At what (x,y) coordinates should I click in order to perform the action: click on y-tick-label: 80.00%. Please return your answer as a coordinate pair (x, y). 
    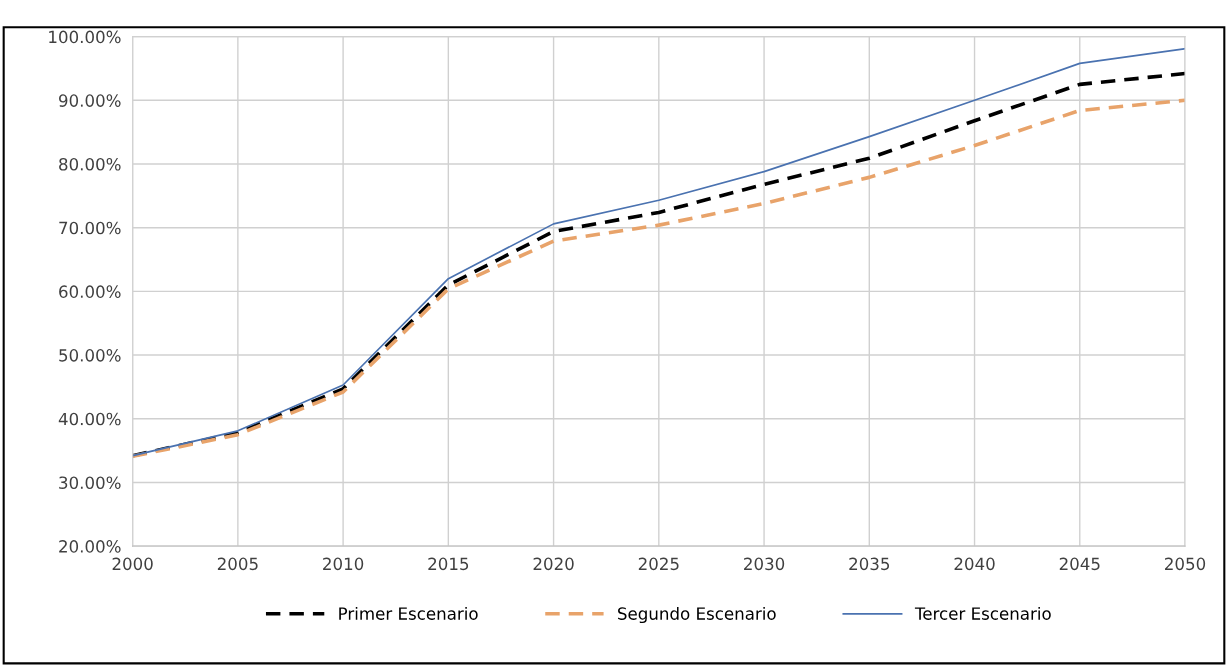
    Looking at the image, I should click on (90, 164).